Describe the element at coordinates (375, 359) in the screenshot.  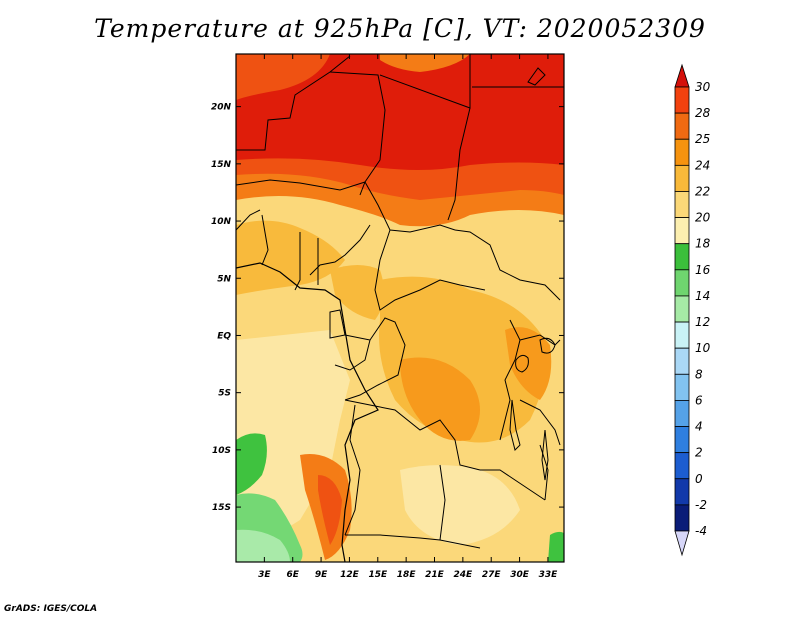
I see `border-congo` at that location.